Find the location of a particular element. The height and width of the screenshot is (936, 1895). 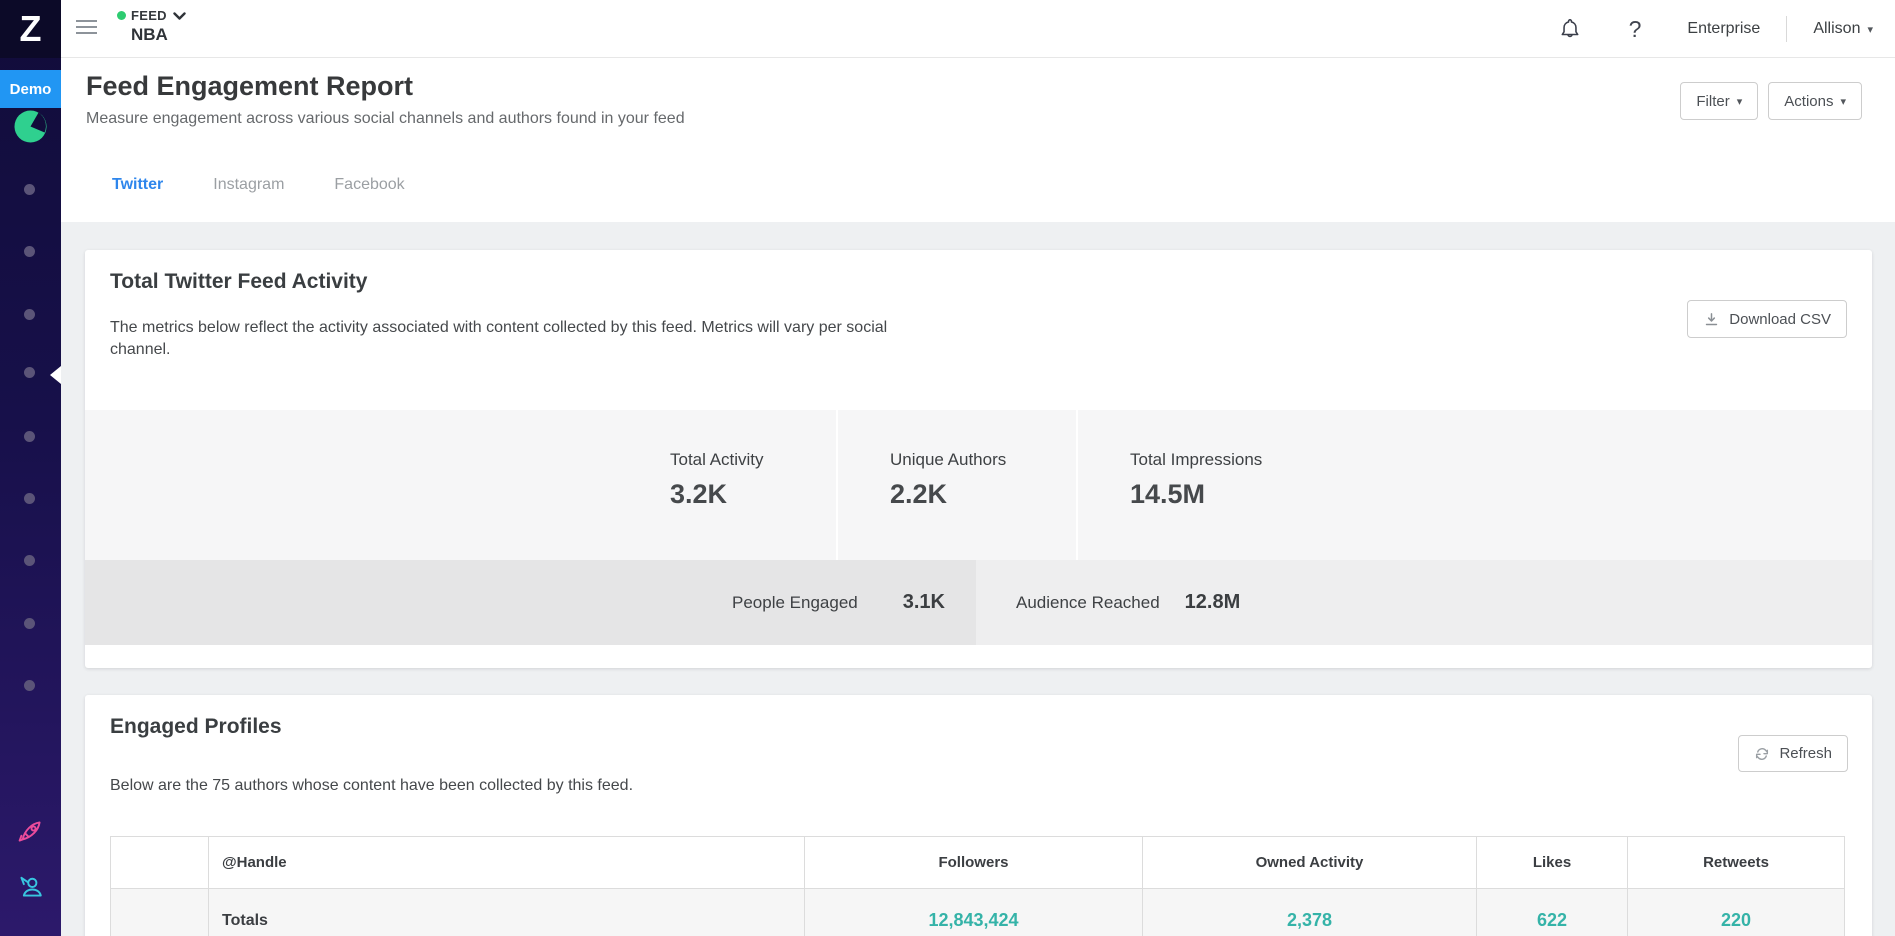

refresh-button: Refresh is located at coordinates (1793, 753).